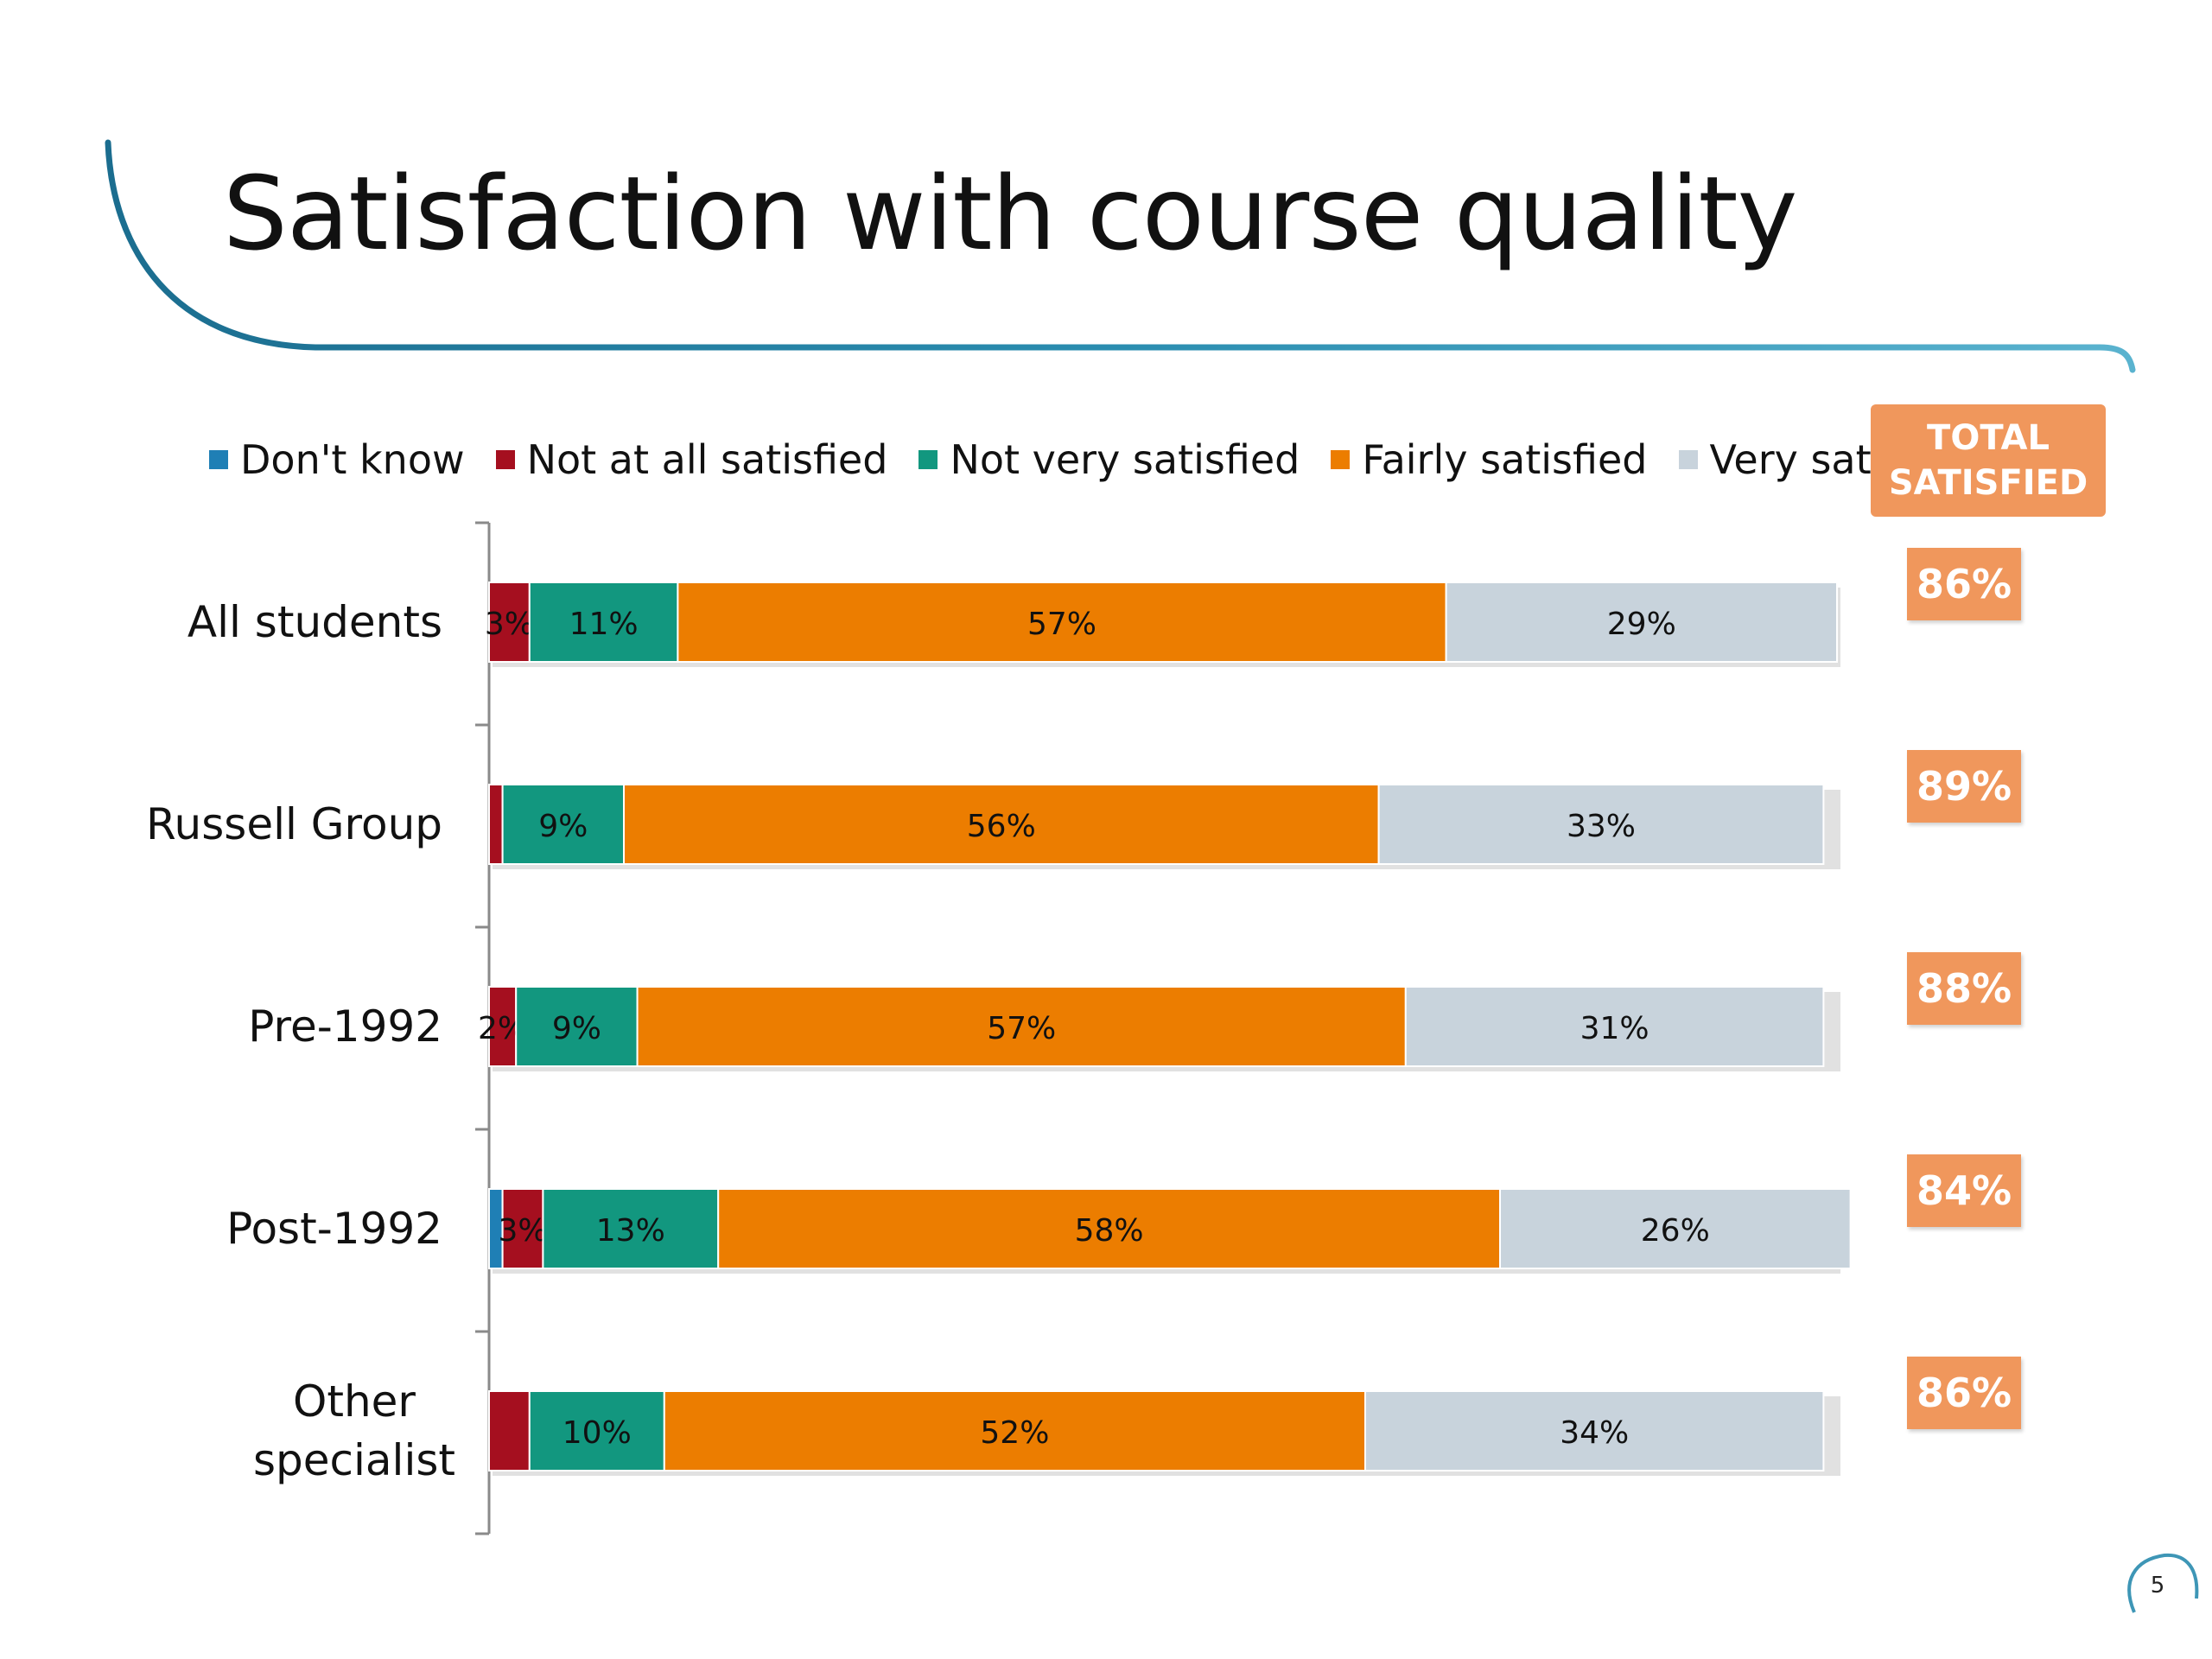 The image size is (2212, 1659). I want to click on data-label: 58%, so click(1109, 1231).